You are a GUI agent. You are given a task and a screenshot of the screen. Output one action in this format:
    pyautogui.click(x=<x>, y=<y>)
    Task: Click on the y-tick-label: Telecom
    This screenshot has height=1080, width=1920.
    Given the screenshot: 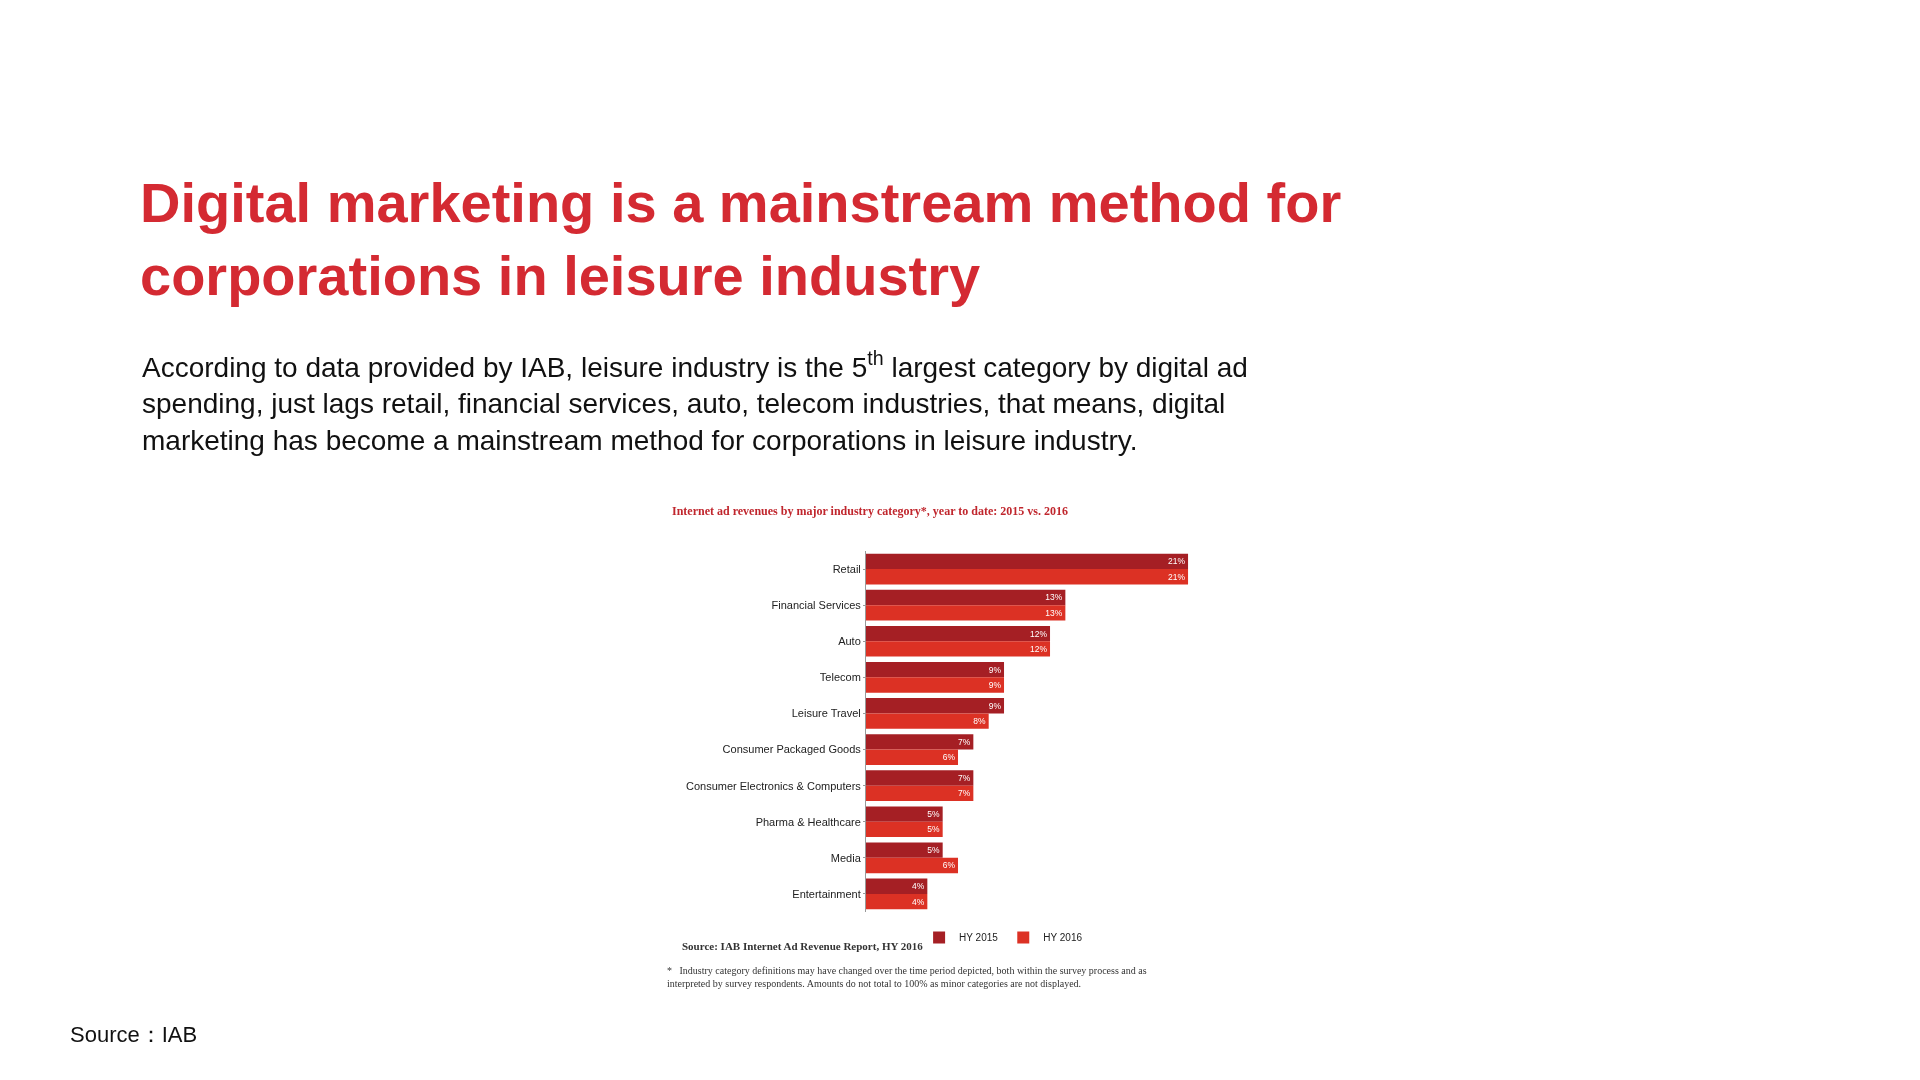 What is the action you would take?
    pyautogui.click(x=840, y=677)
    